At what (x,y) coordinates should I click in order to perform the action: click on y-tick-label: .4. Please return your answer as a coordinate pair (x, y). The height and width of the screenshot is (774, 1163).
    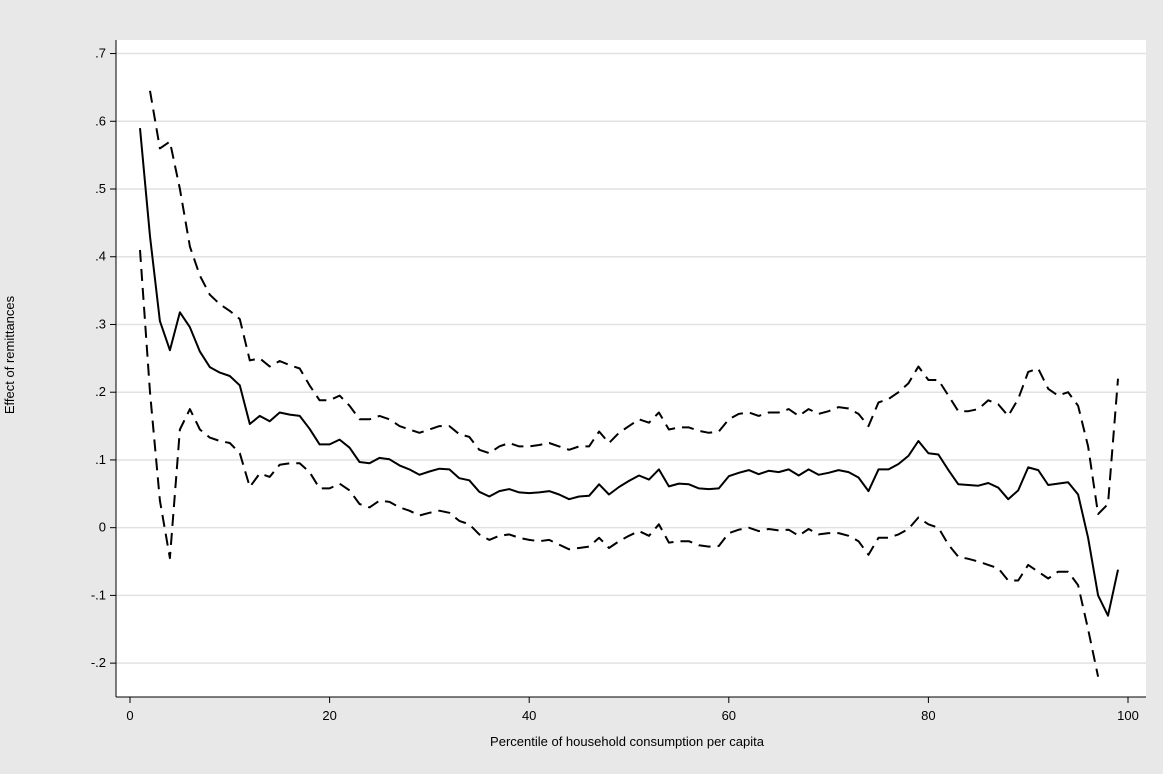
    Looking at the image, I should click on (100, 256).